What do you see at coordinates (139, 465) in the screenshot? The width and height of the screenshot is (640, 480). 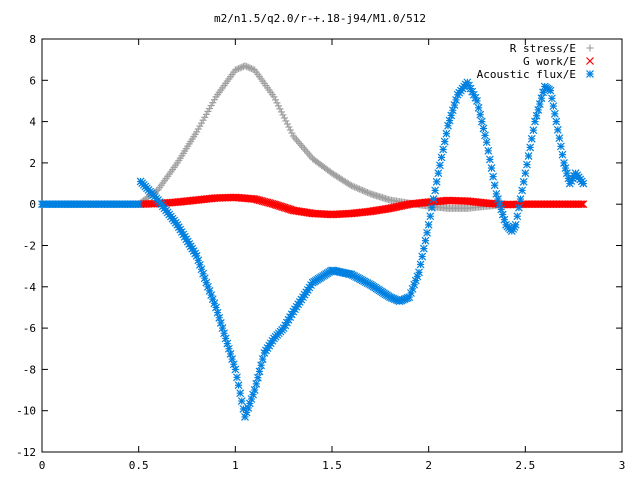 I see `x-tick-label: 0.5` at bounding box center [139, 465].